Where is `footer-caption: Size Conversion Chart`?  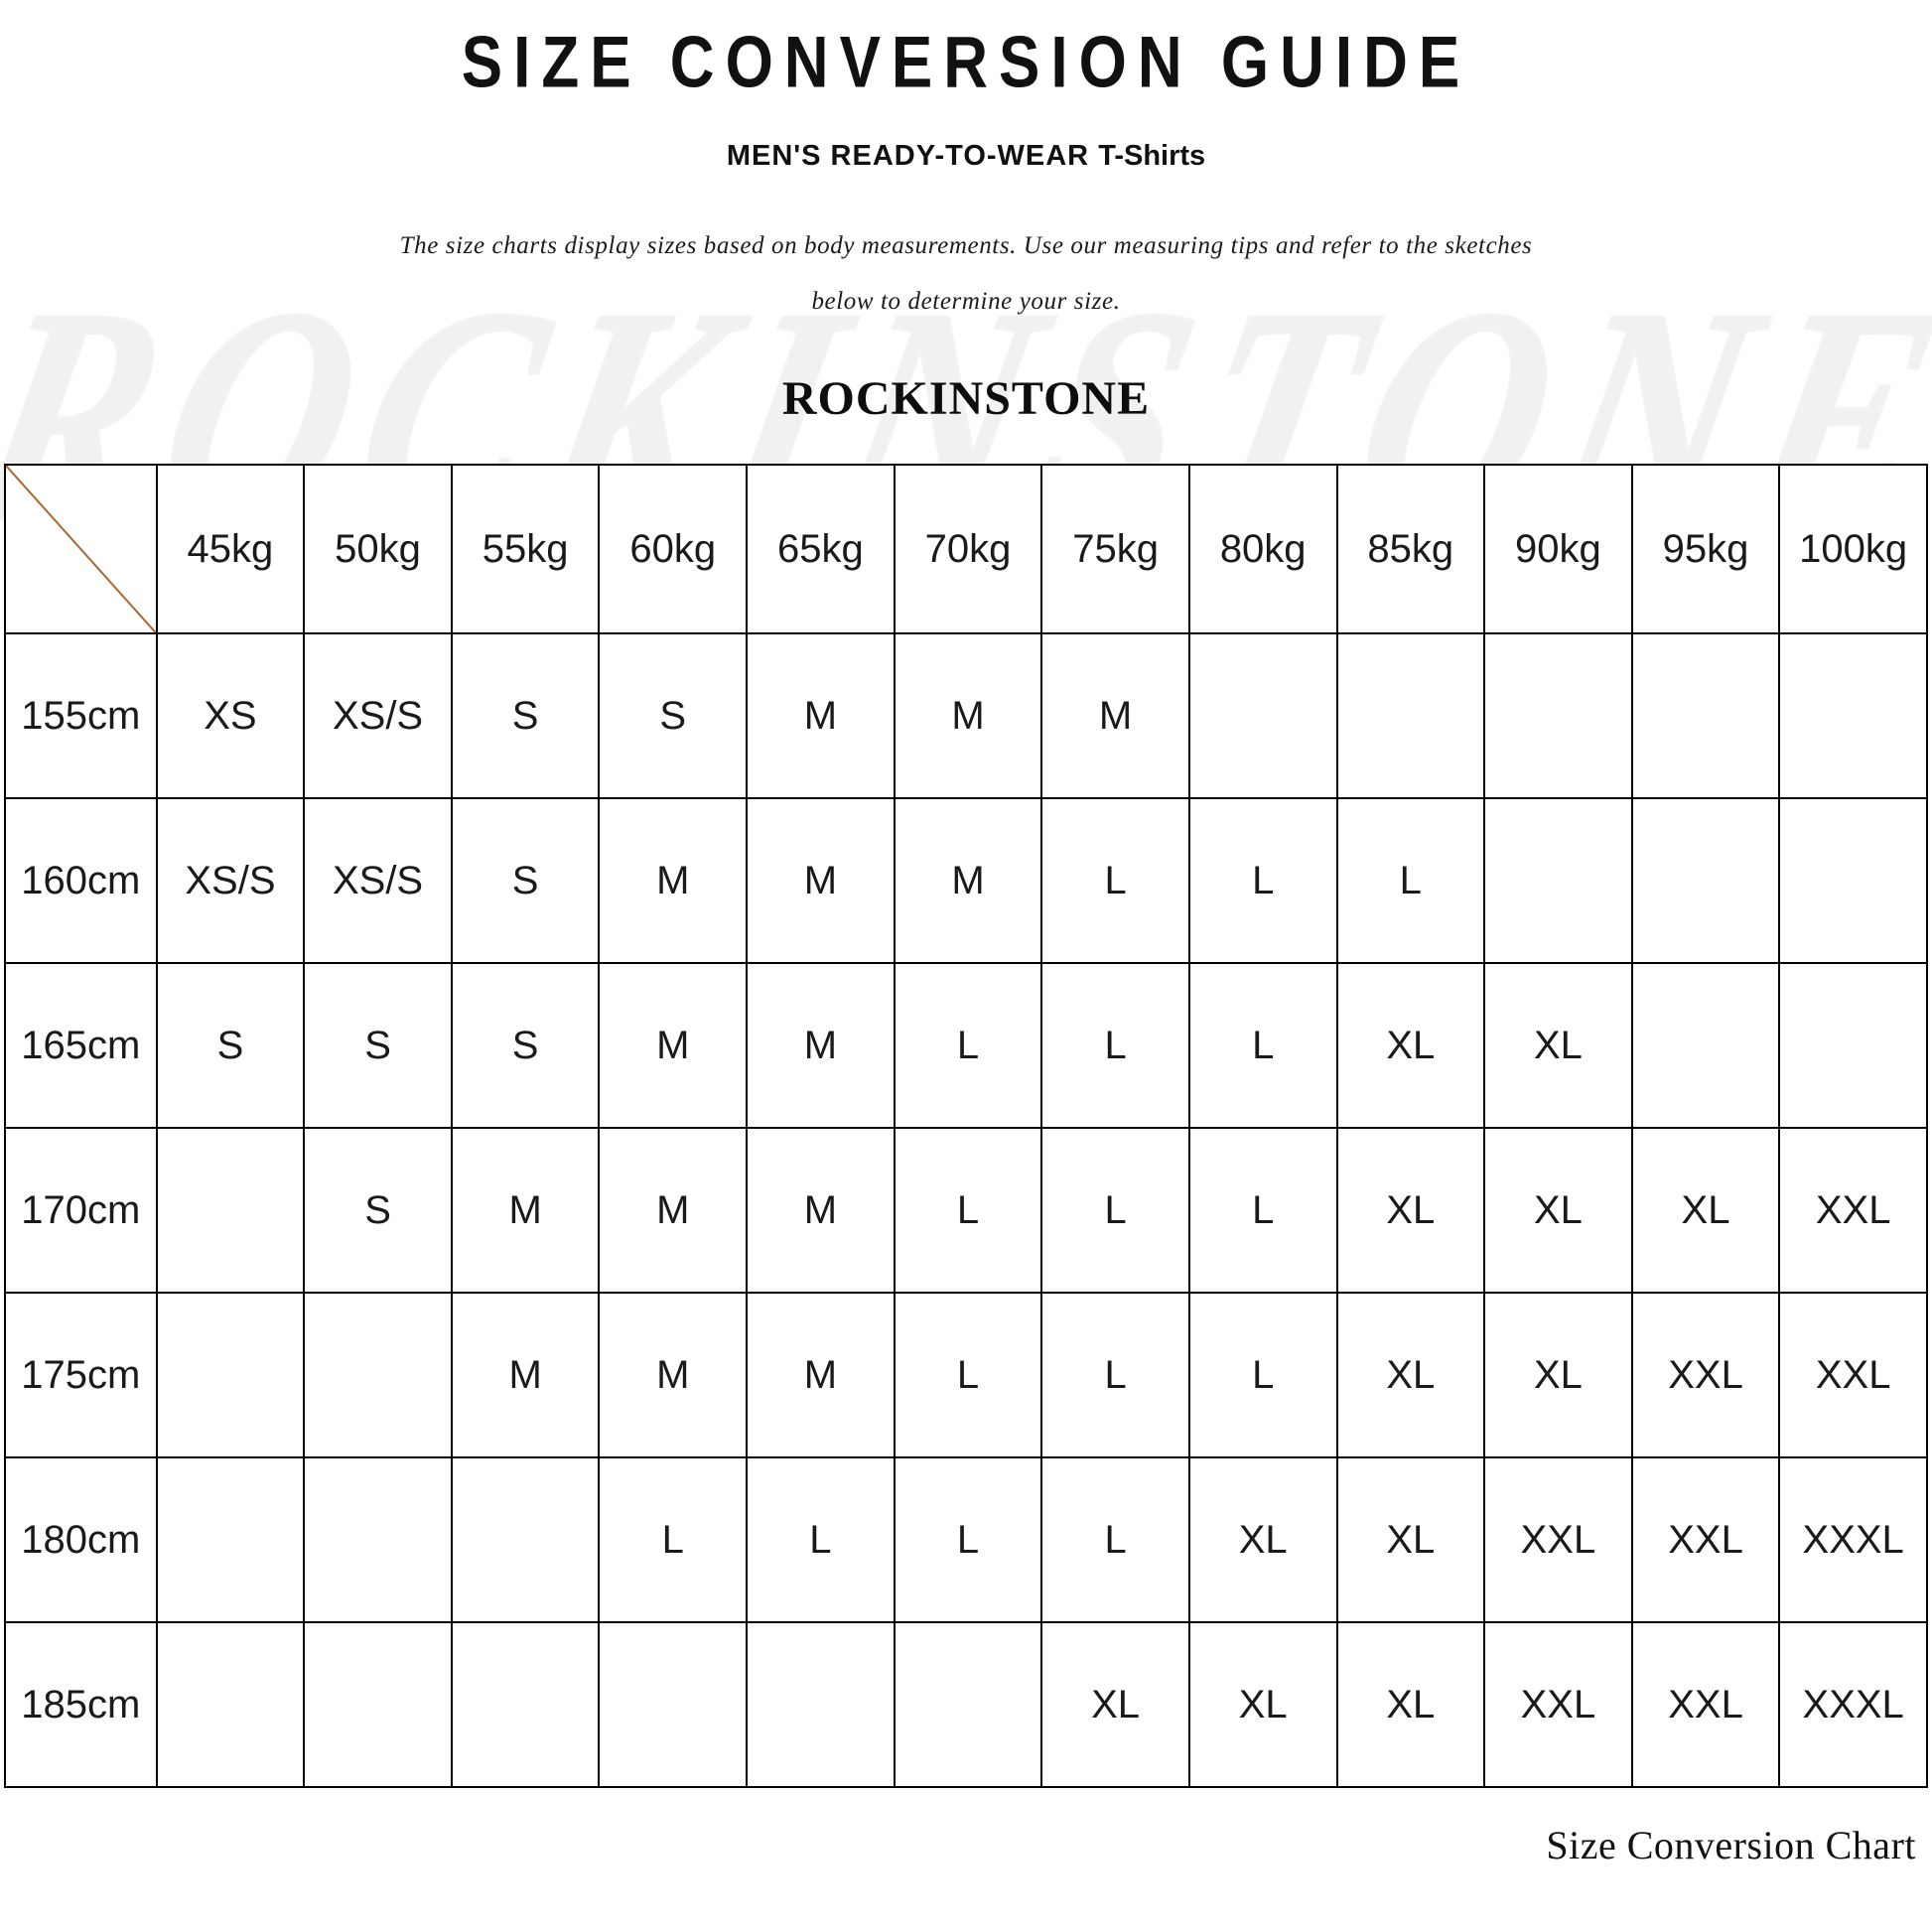 footer-caption: Size Conversion Chart is located at coordinates (1731, 1845).